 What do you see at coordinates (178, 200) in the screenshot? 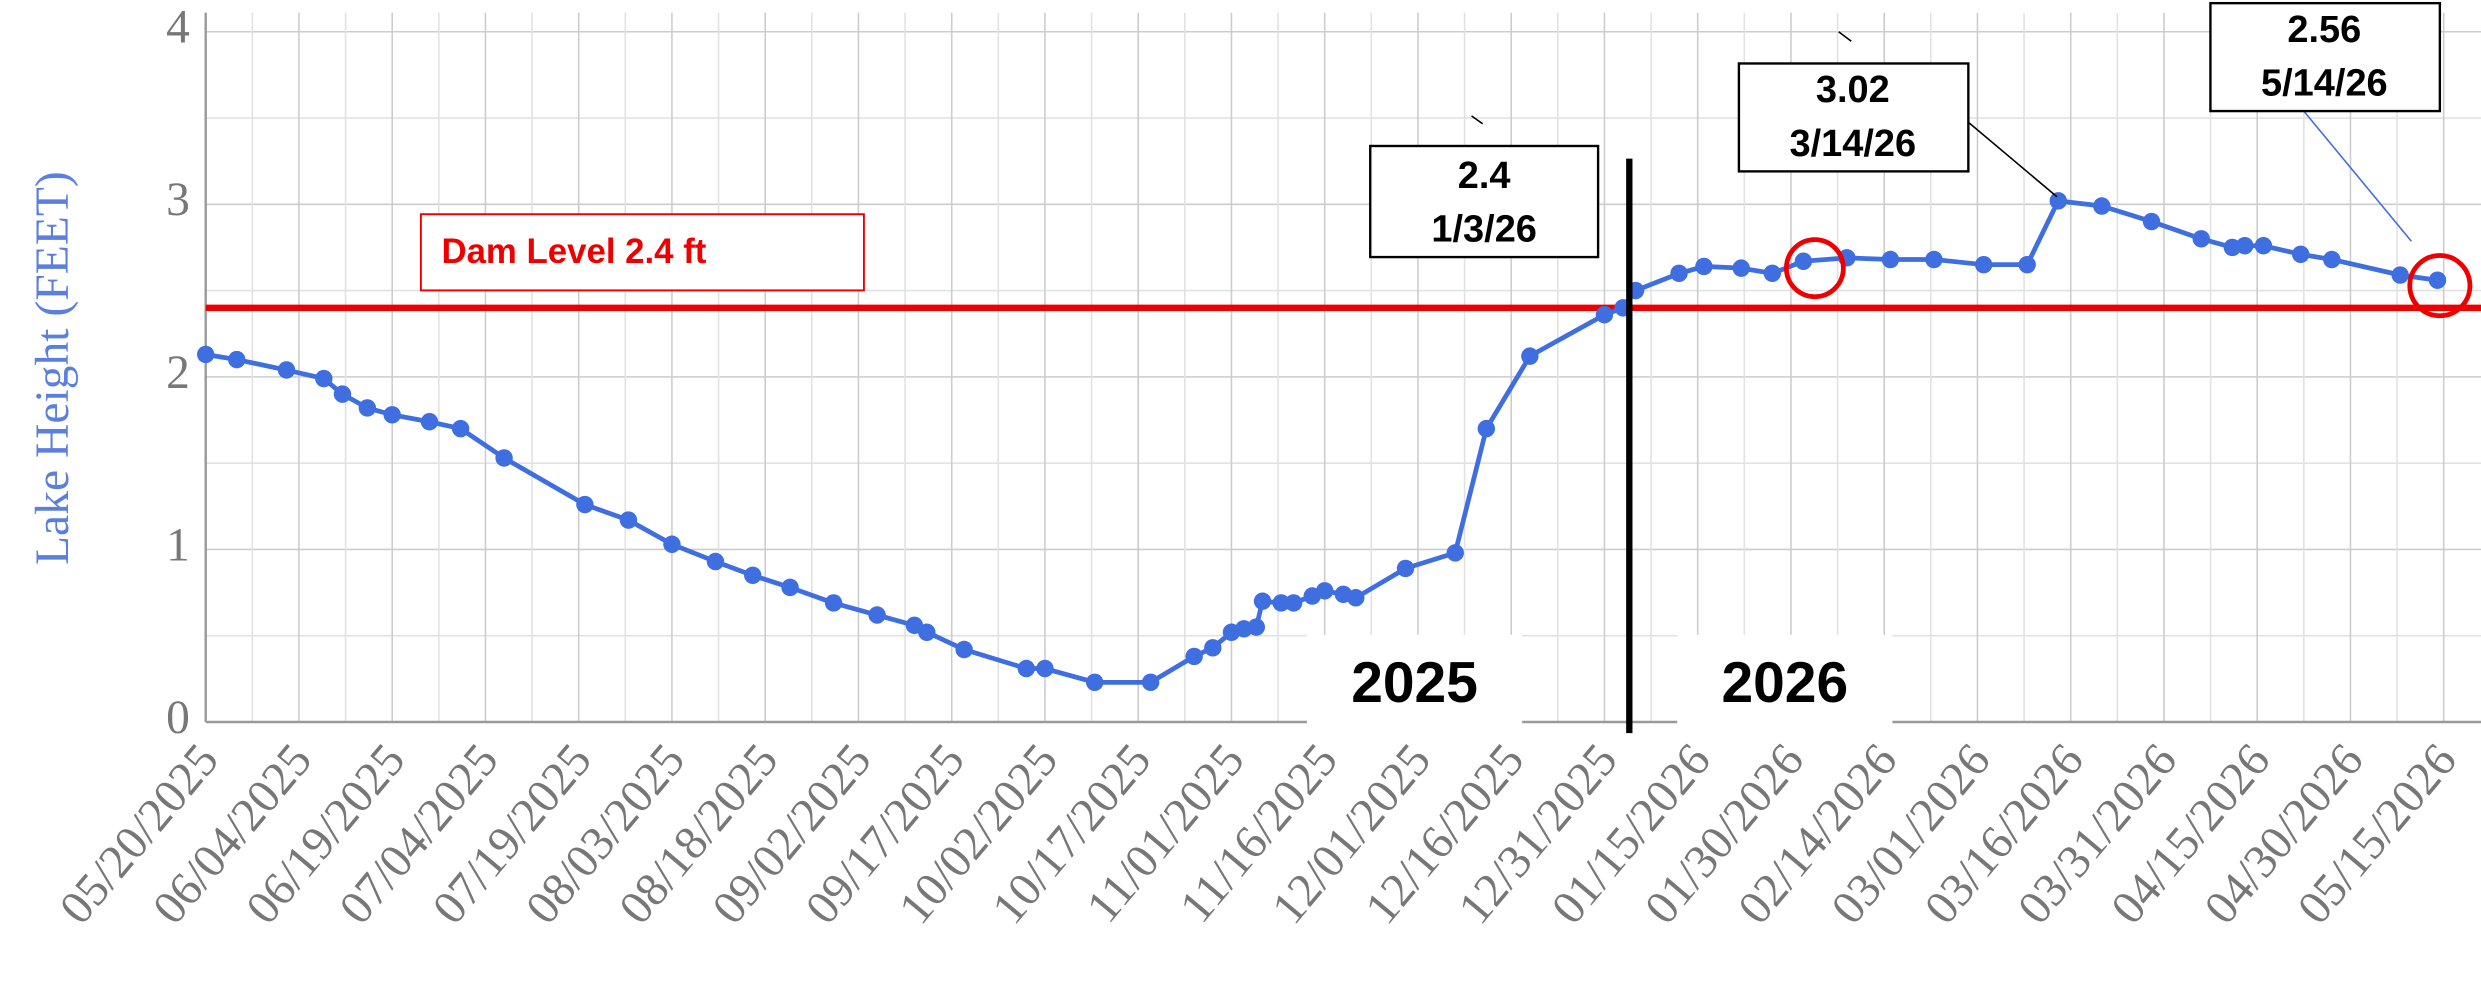
I see `y-tick-label: 3` at bounding box center [178, 200].